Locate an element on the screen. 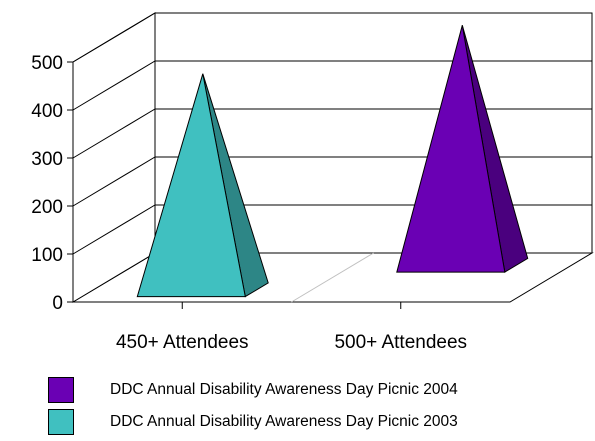  y-tick-label: 200 is located at coordinates (47, 207).